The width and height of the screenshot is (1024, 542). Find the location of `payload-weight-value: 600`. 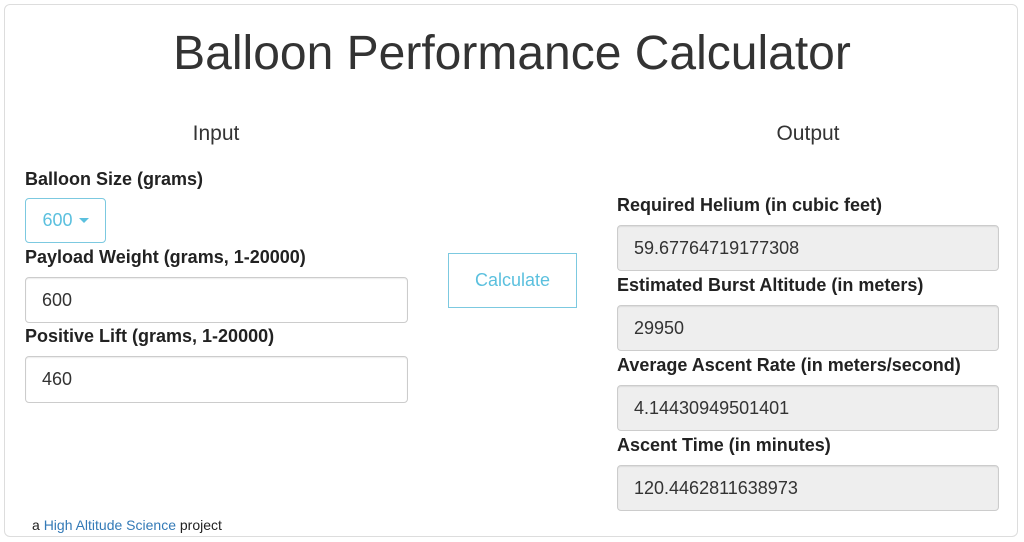

payload-weight-value: 600 is located at coordinates (57, 299).